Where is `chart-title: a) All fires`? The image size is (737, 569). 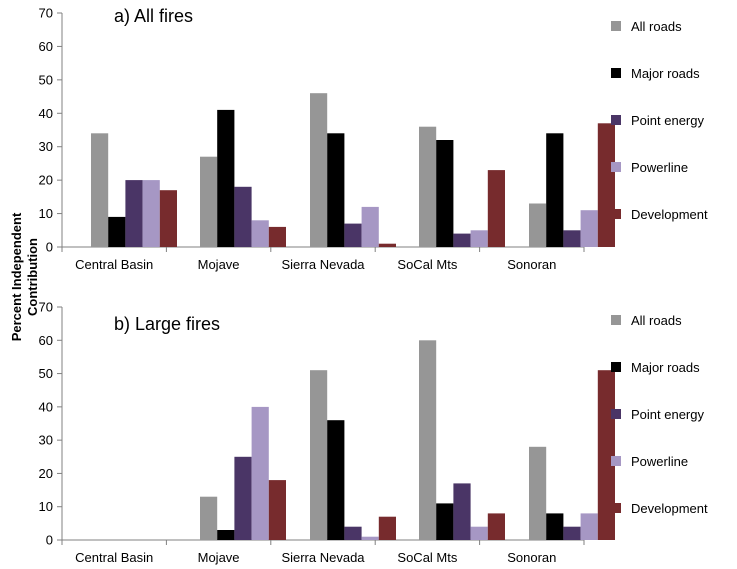
chart-title: a) All fires is located at coordinates (153, 16).